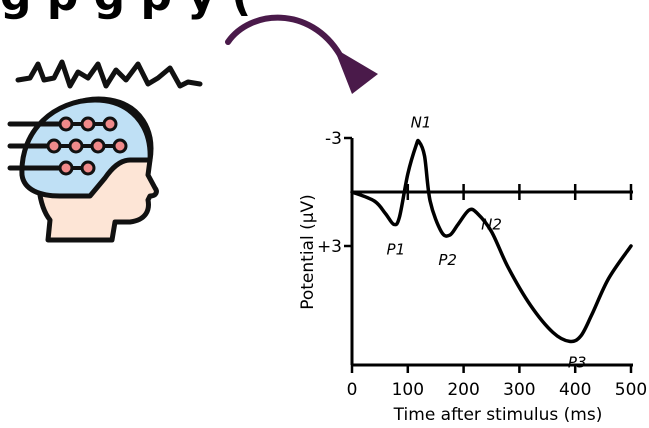 The width and height of the screenshot is (649, 428). What do you see at coordinates (577, 362) in the screenshot?
I see `peak-label-p3: P3` at bounding box center [577, 362].